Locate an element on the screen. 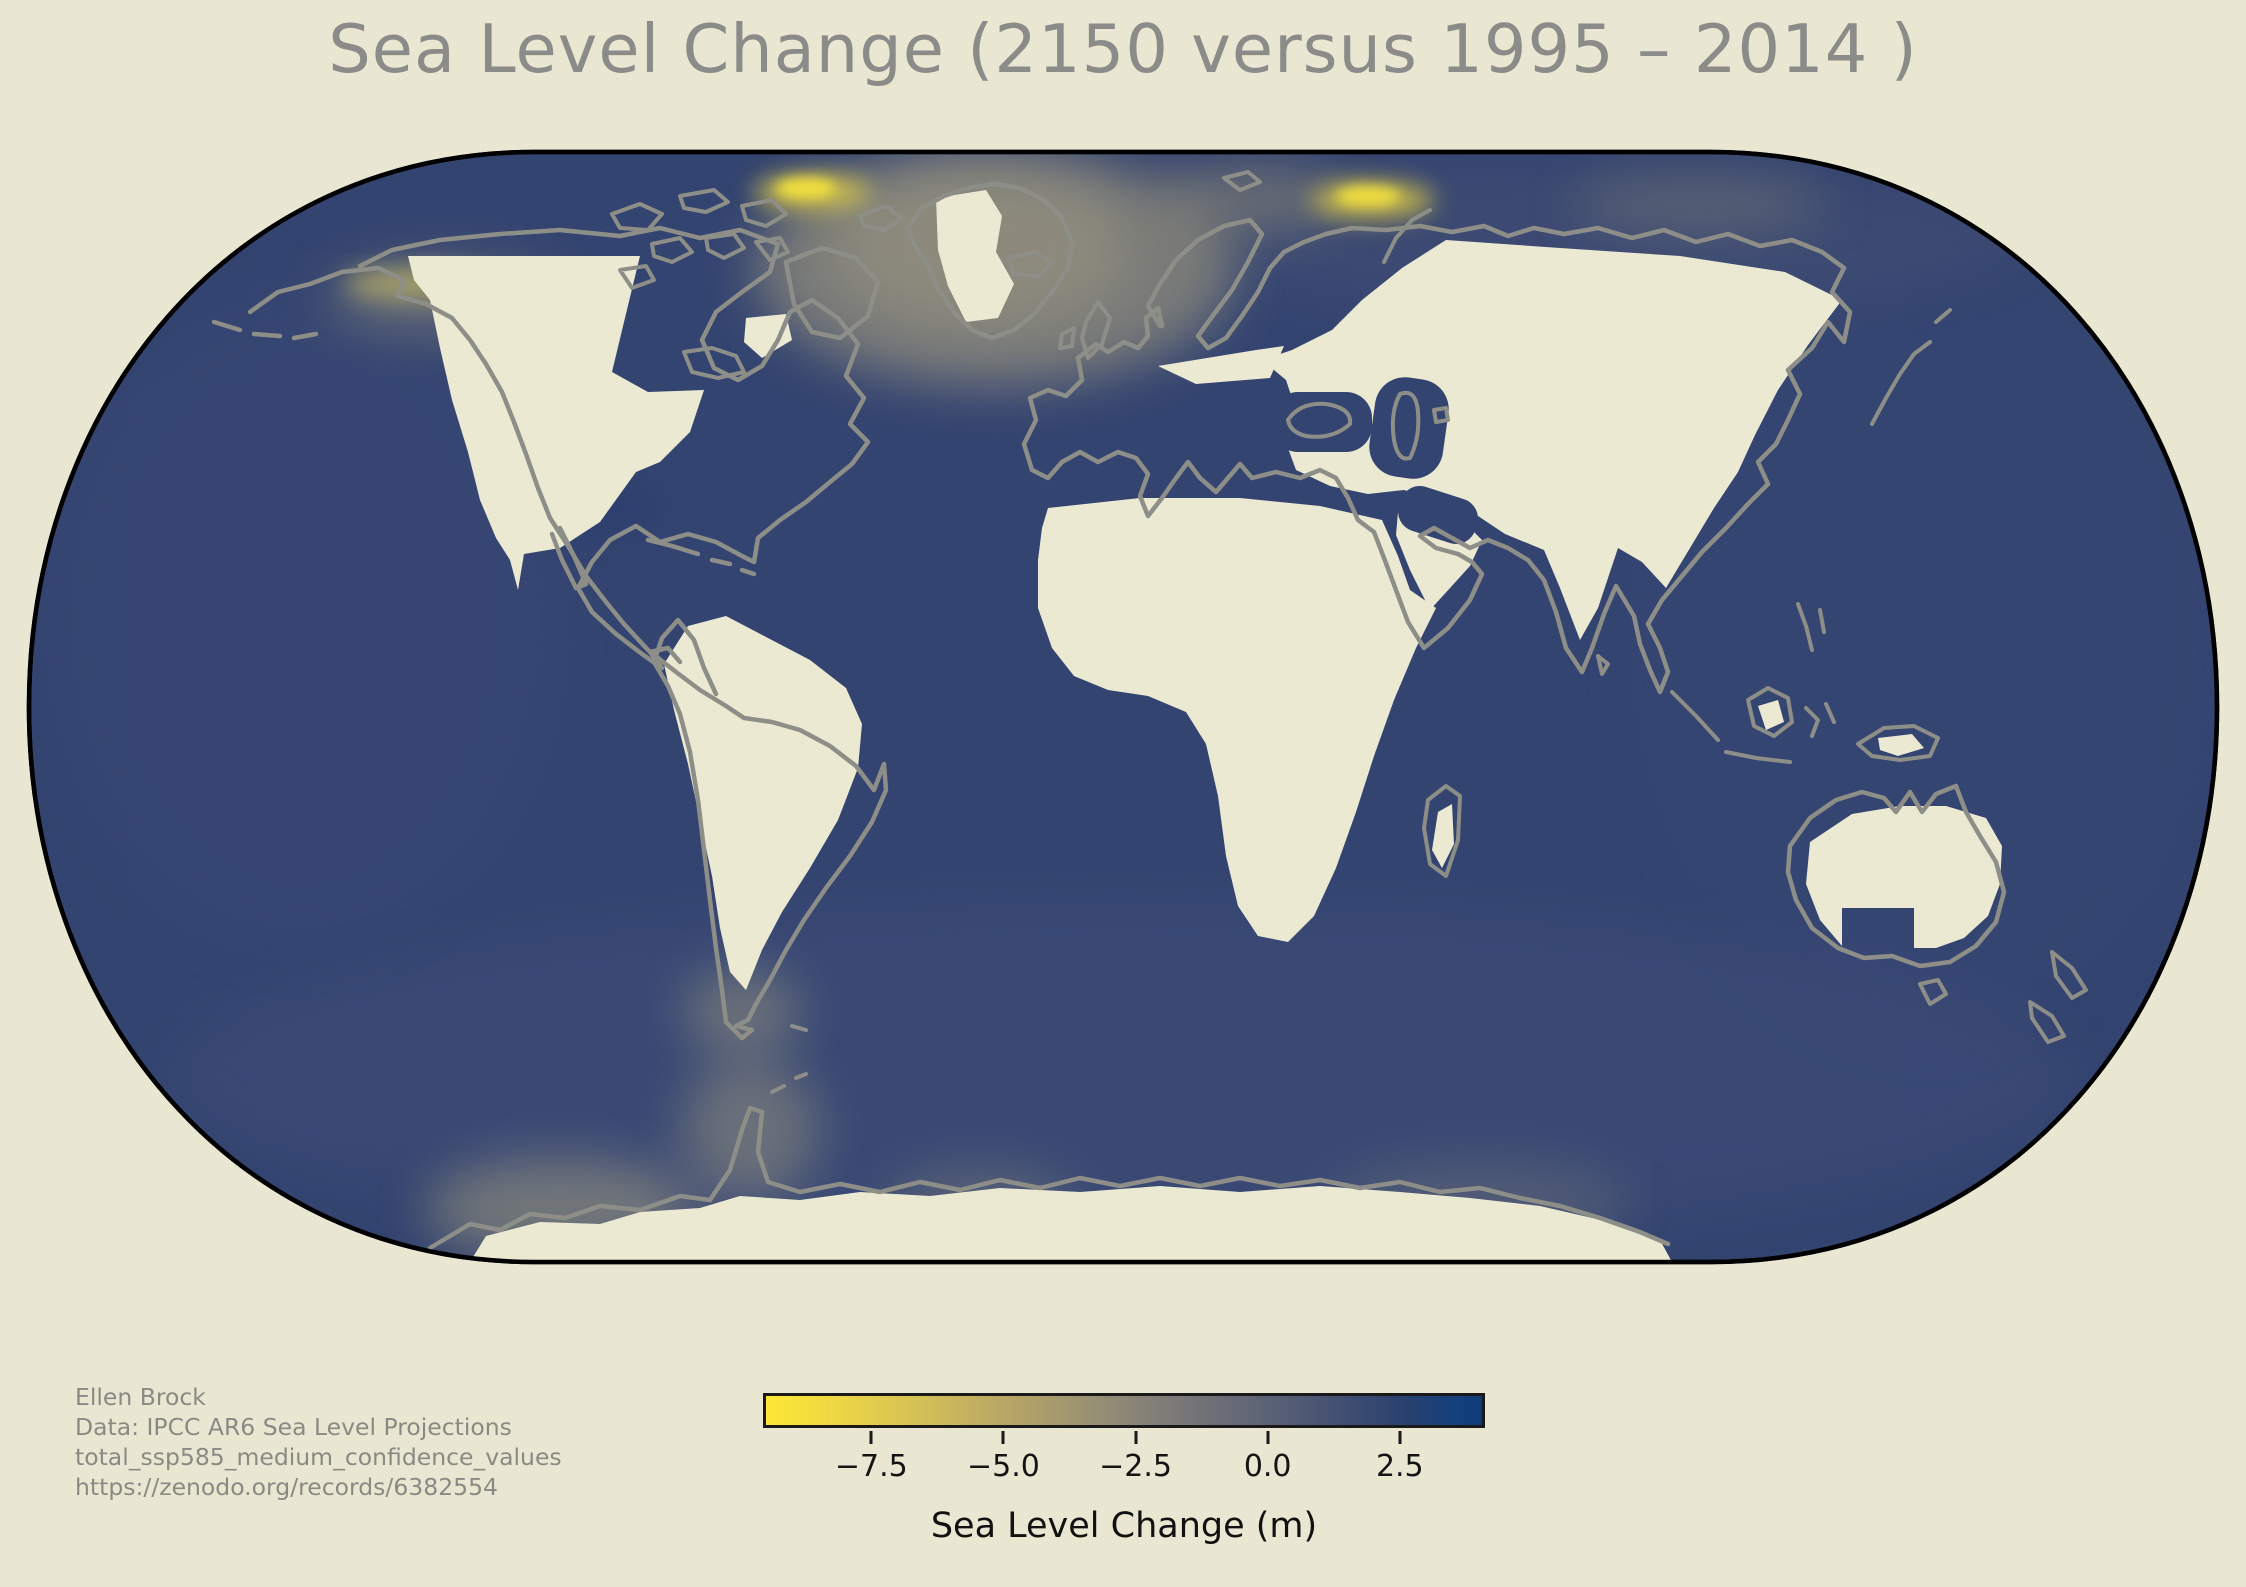 This screenshot has width=2246, height=1587. coast-antarctic-islands is located at coordinates (789, 1083).